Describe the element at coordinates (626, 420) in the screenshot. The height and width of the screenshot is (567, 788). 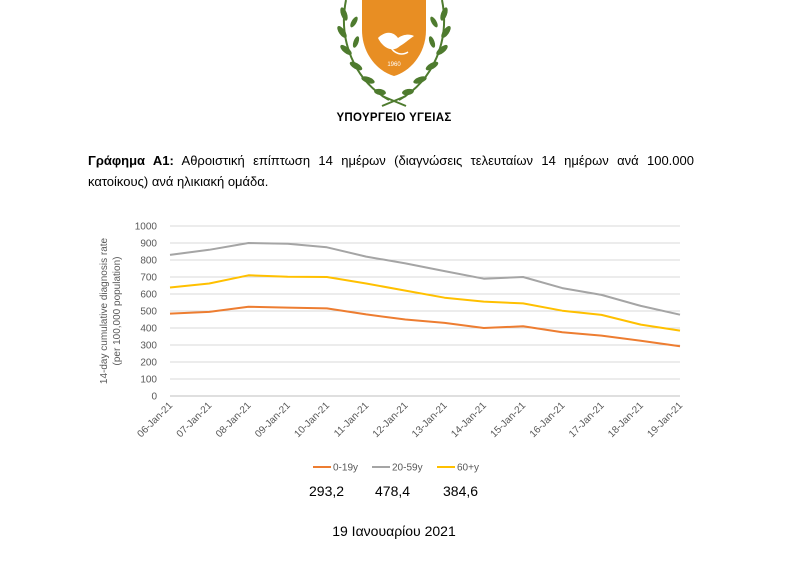
I see `x-tick-label: 18-Jan-21` at that location.